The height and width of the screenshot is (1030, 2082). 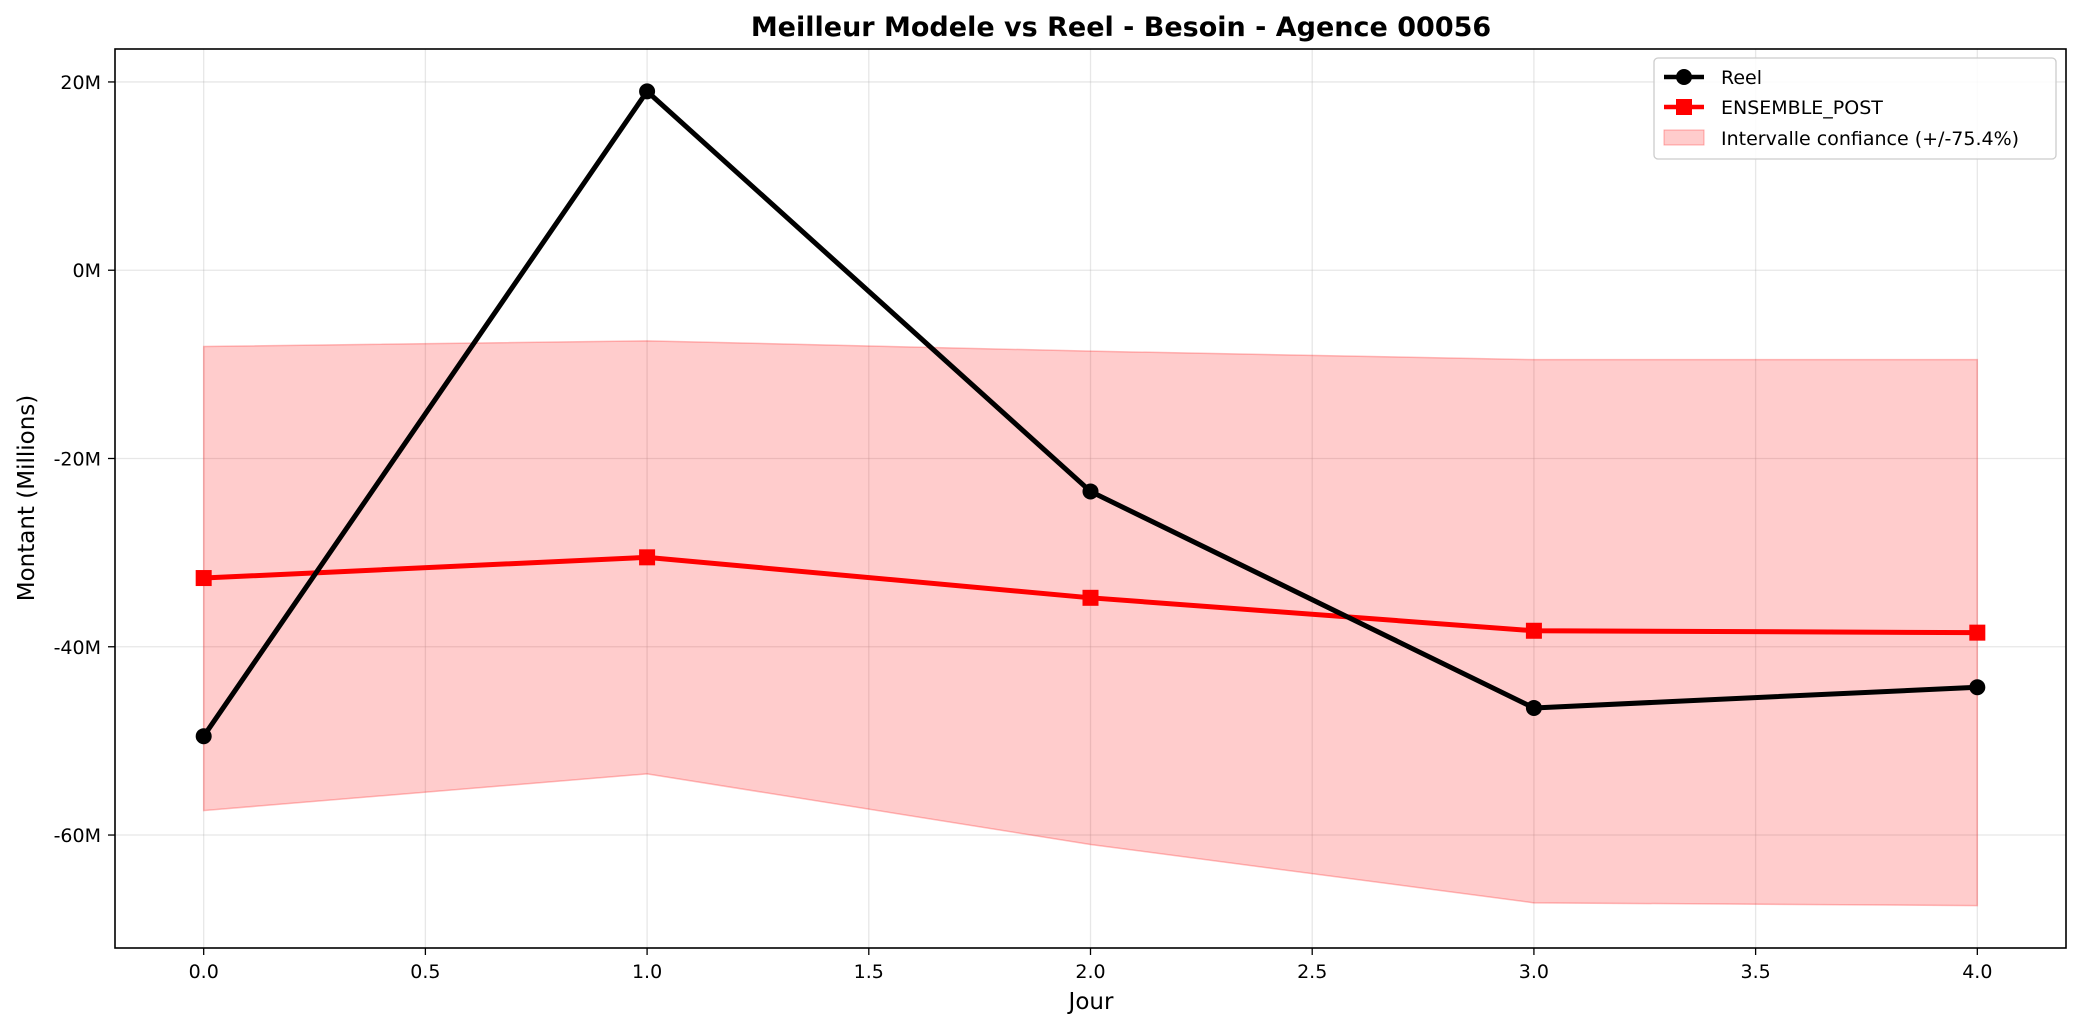 I want to click on x-tick-label-5: 2.5, so click(x=1312, y=972).